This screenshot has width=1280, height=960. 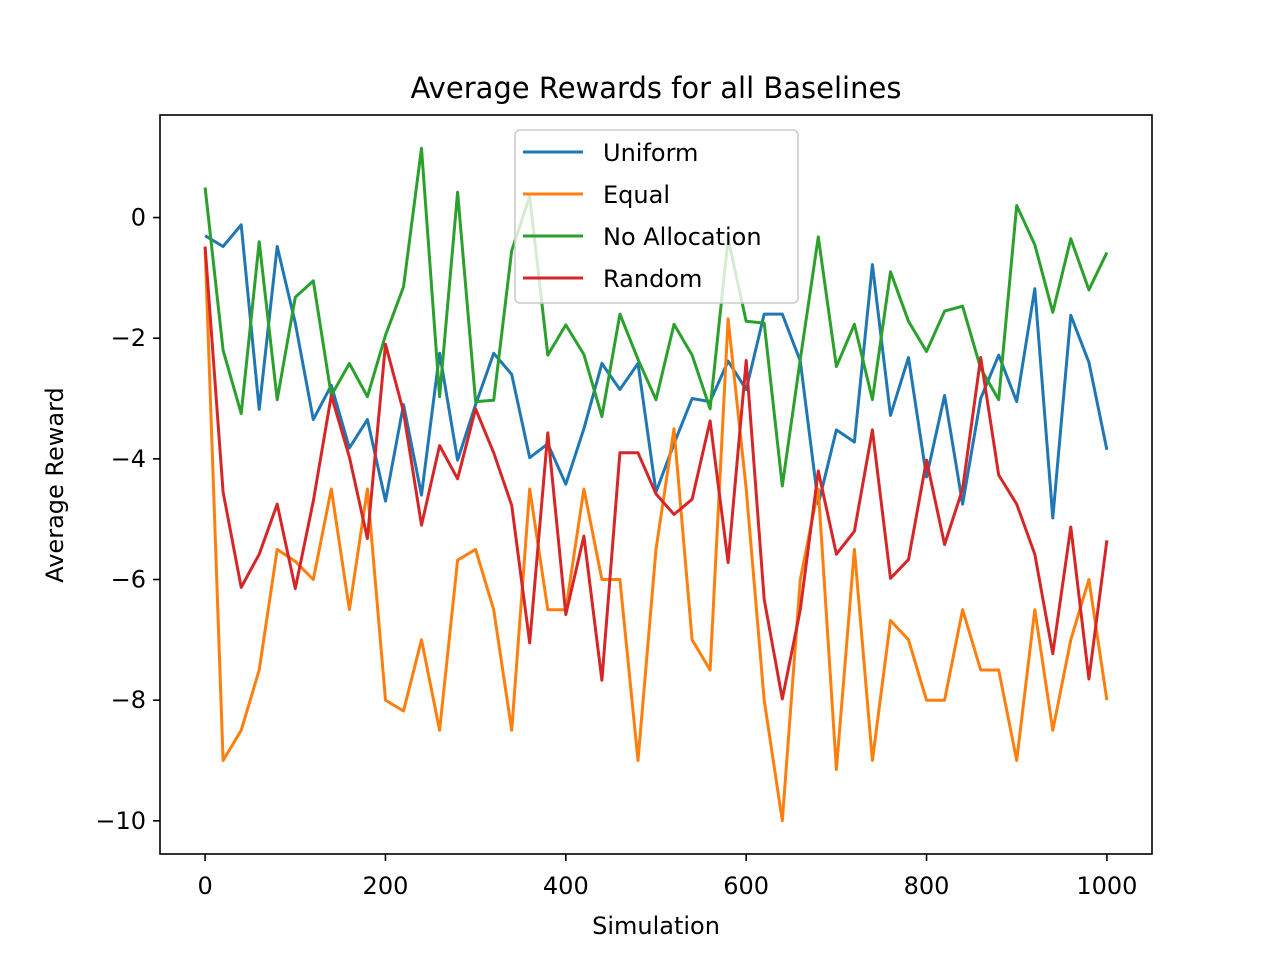 I want to click on y-tick-label: −8, so click(x=128, y=700).